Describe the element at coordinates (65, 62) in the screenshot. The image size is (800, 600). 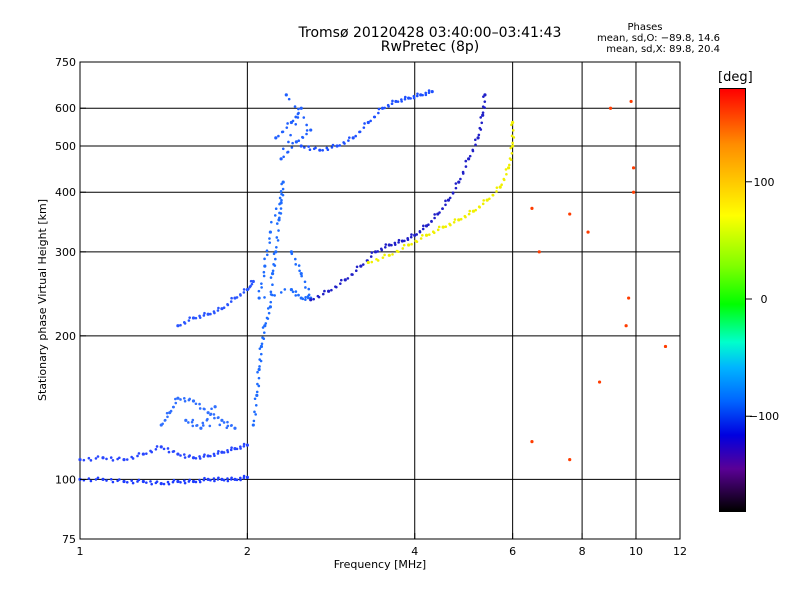
I see `y-tick-label: 750` at that location.